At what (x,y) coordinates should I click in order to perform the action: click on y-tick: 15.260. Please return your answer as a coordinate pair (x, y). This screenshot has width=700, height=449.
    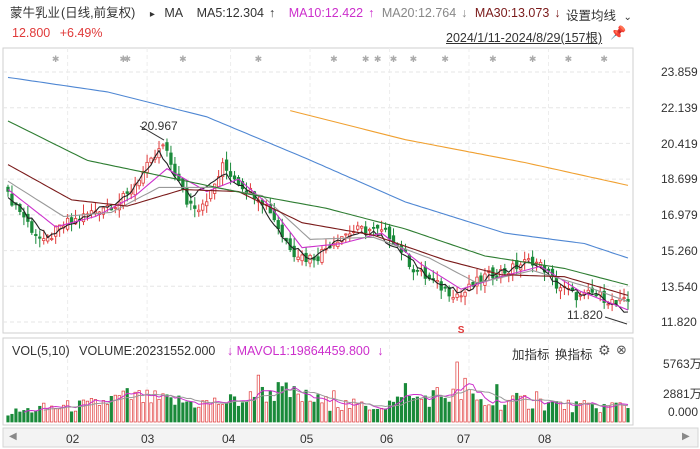
    Looking at the image, I should click on (679, 251).